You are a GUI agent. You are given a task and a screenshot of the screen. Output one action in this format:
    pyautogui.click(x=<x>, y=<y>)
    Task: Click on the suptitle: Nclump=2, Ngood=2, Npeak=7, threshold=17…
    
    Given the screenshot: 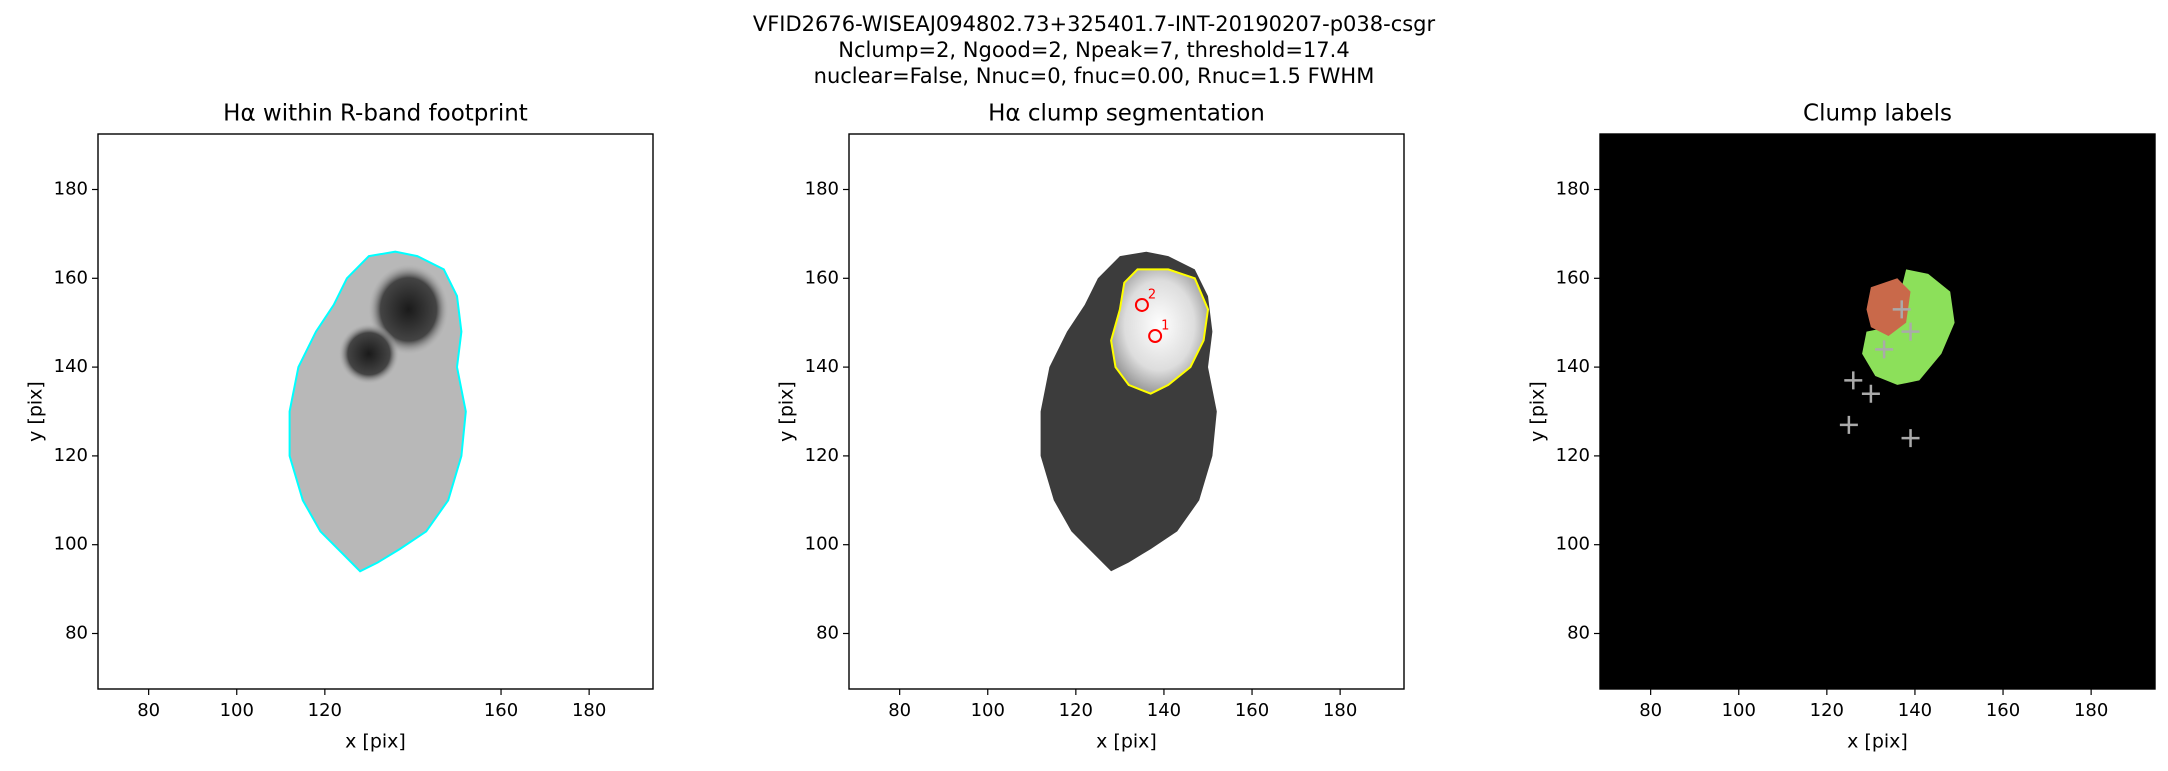 What is the action you would take?
    pyautogui.click(x=1093, y=50)
    